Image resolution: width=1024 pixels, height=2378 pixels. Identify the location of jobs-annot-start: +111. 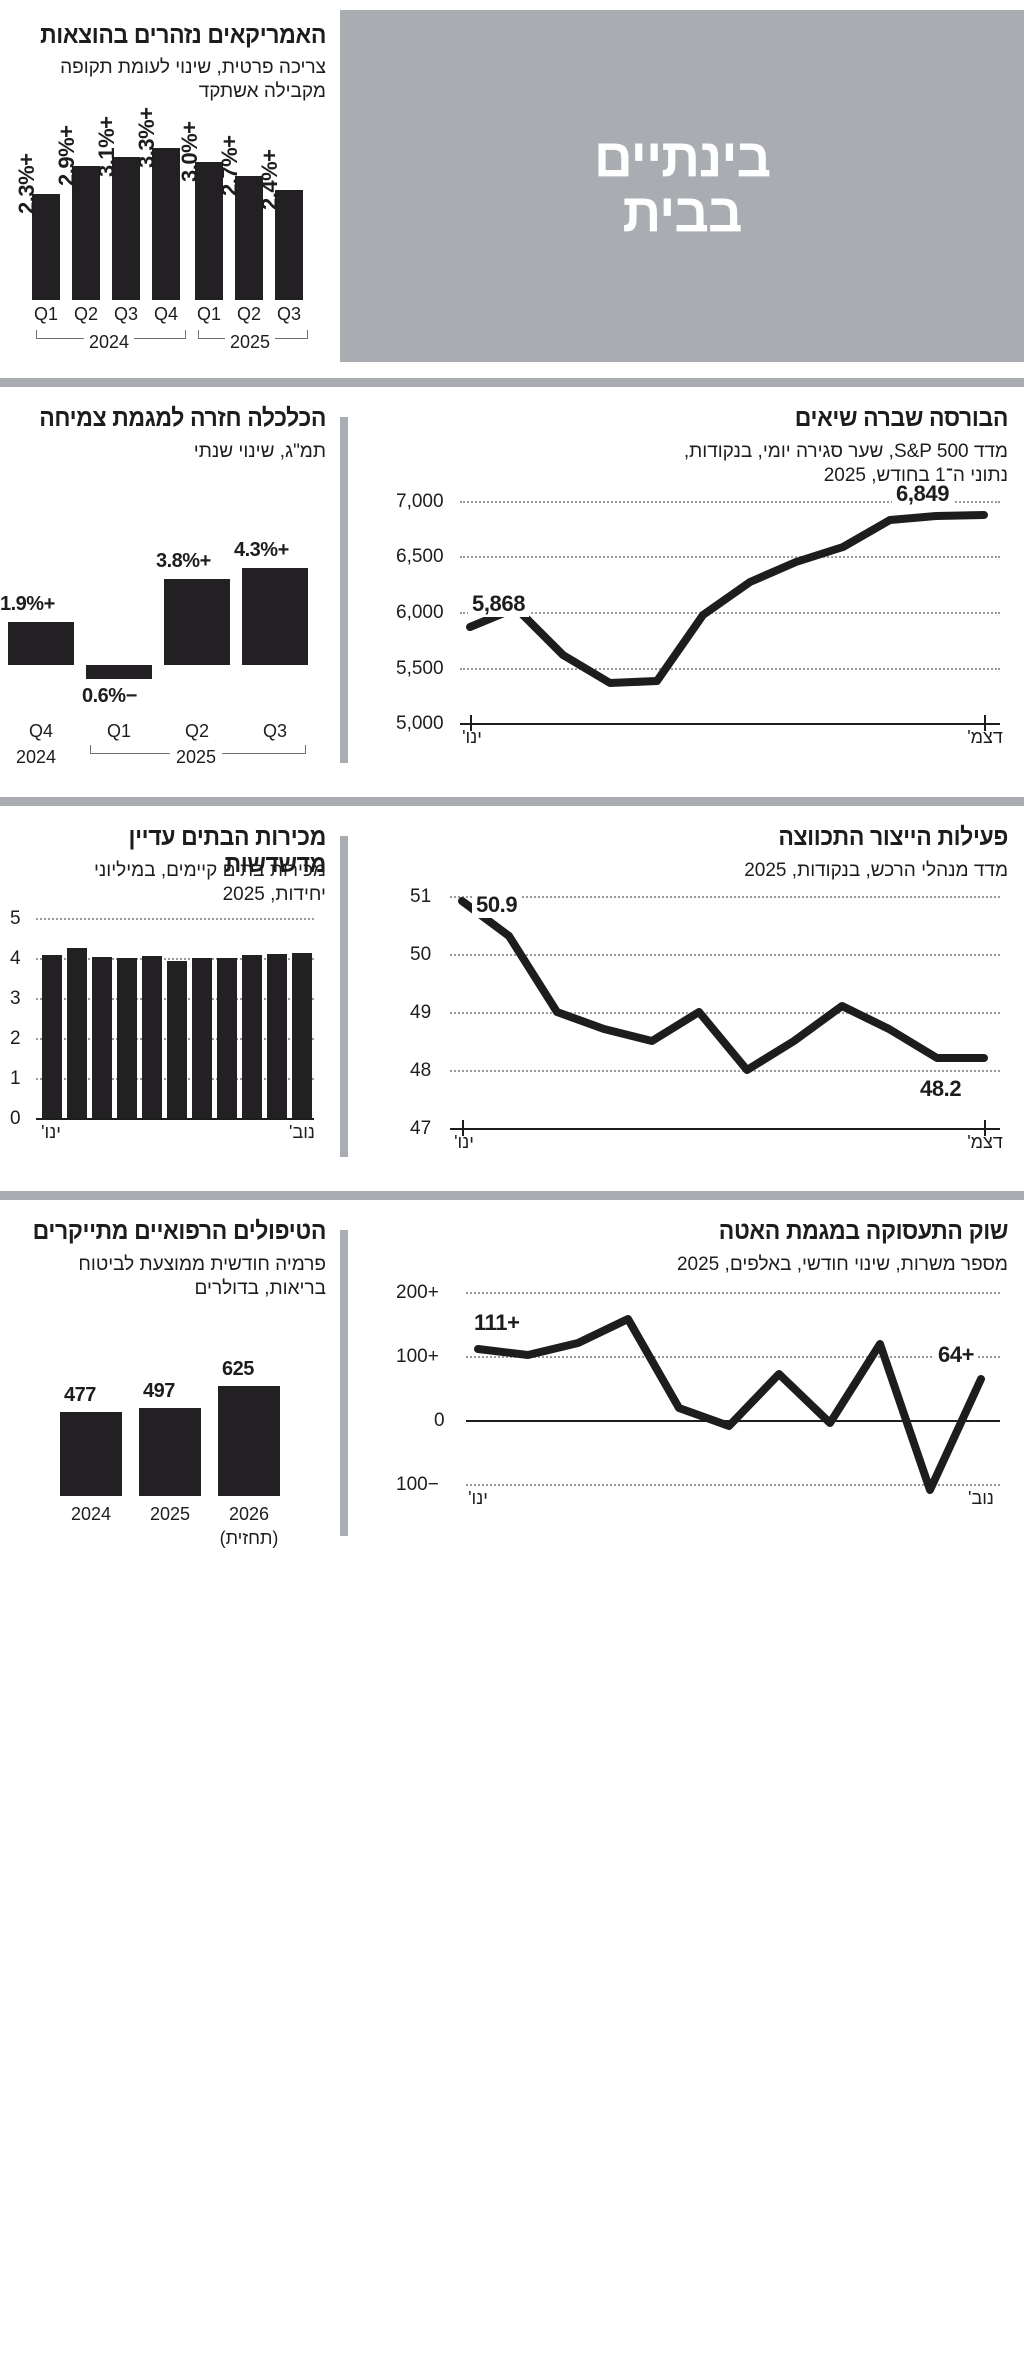
(497, 1323).